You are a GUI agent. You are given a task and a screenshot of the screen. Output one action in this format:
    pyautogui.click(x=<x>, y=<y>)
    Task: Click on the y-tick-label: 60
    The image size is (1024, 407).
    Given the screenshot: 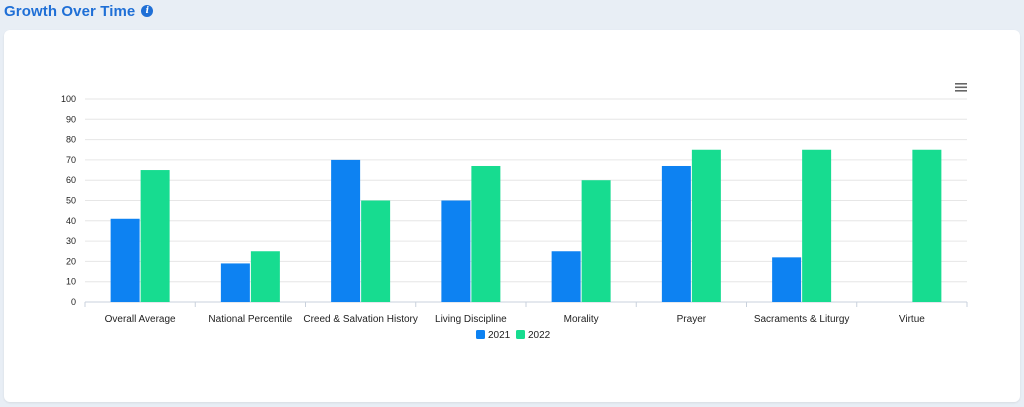 What is the action you would take?
    pyautogui.click(x=71, y=180)
    